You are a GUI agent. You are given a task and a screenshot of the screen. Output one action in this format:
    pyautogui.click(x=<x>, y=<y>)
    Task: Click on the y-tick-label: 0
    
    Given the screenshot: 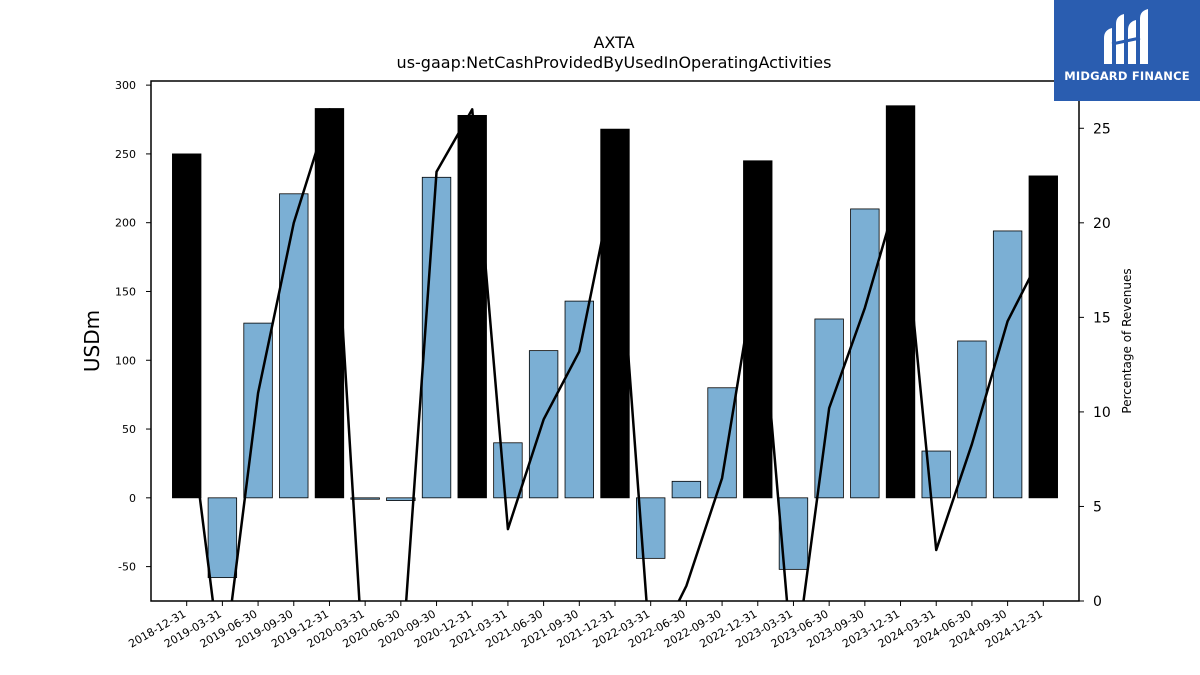 What is the action you would take?
    pyautogui.click(x=132, y=498)
    